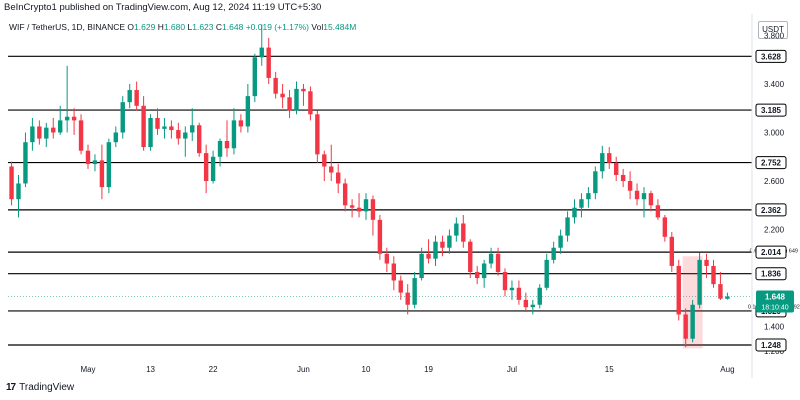  Describe the element at coordinates (303, 369) in the screenshot. I see `x-axis-tick-label: Jun` at that location.